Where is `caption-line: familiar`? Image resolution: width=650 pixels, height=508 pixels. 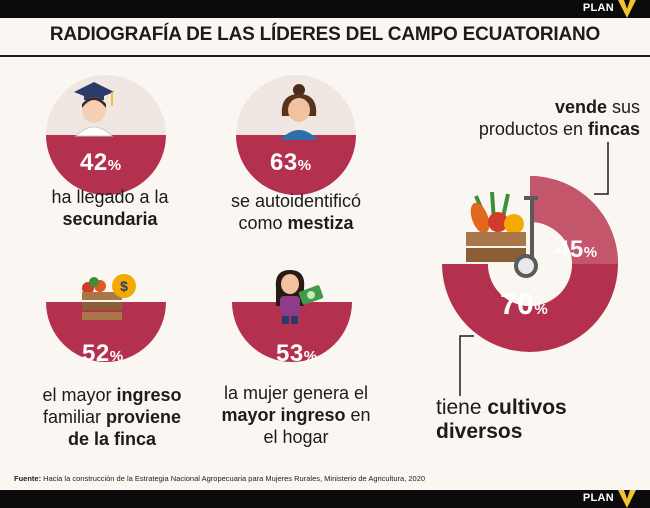 caption-line: familiar is located at coordinates (74, 417).